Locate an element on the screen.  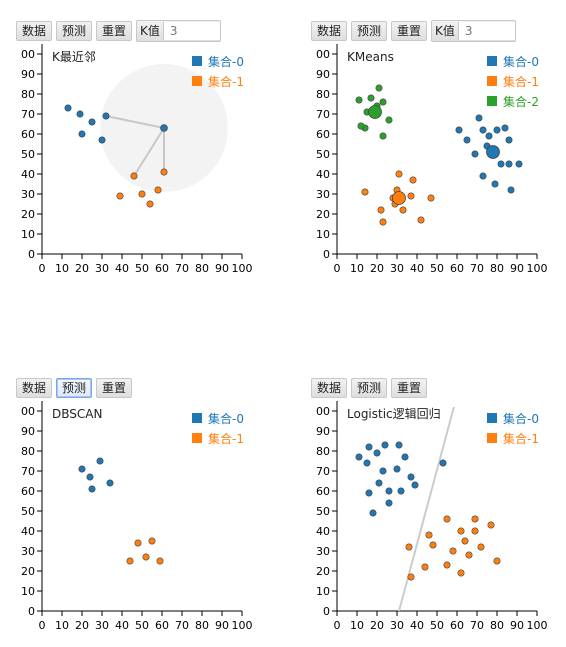
toolbar: 数据 预测 重置 is located at coordinates (369, 388).